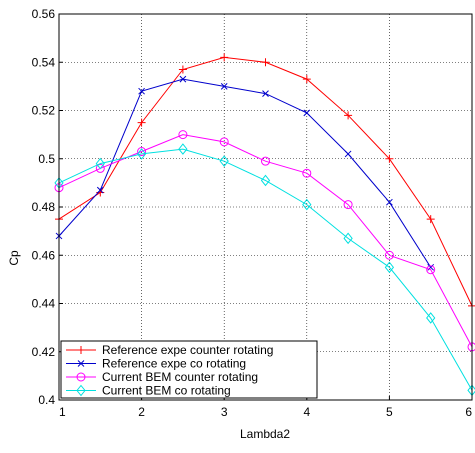  What do you see at coordinates (44, 304) in the screenshot?
I see `y-tick-label: 0.44` at bounding box center [44, 304].